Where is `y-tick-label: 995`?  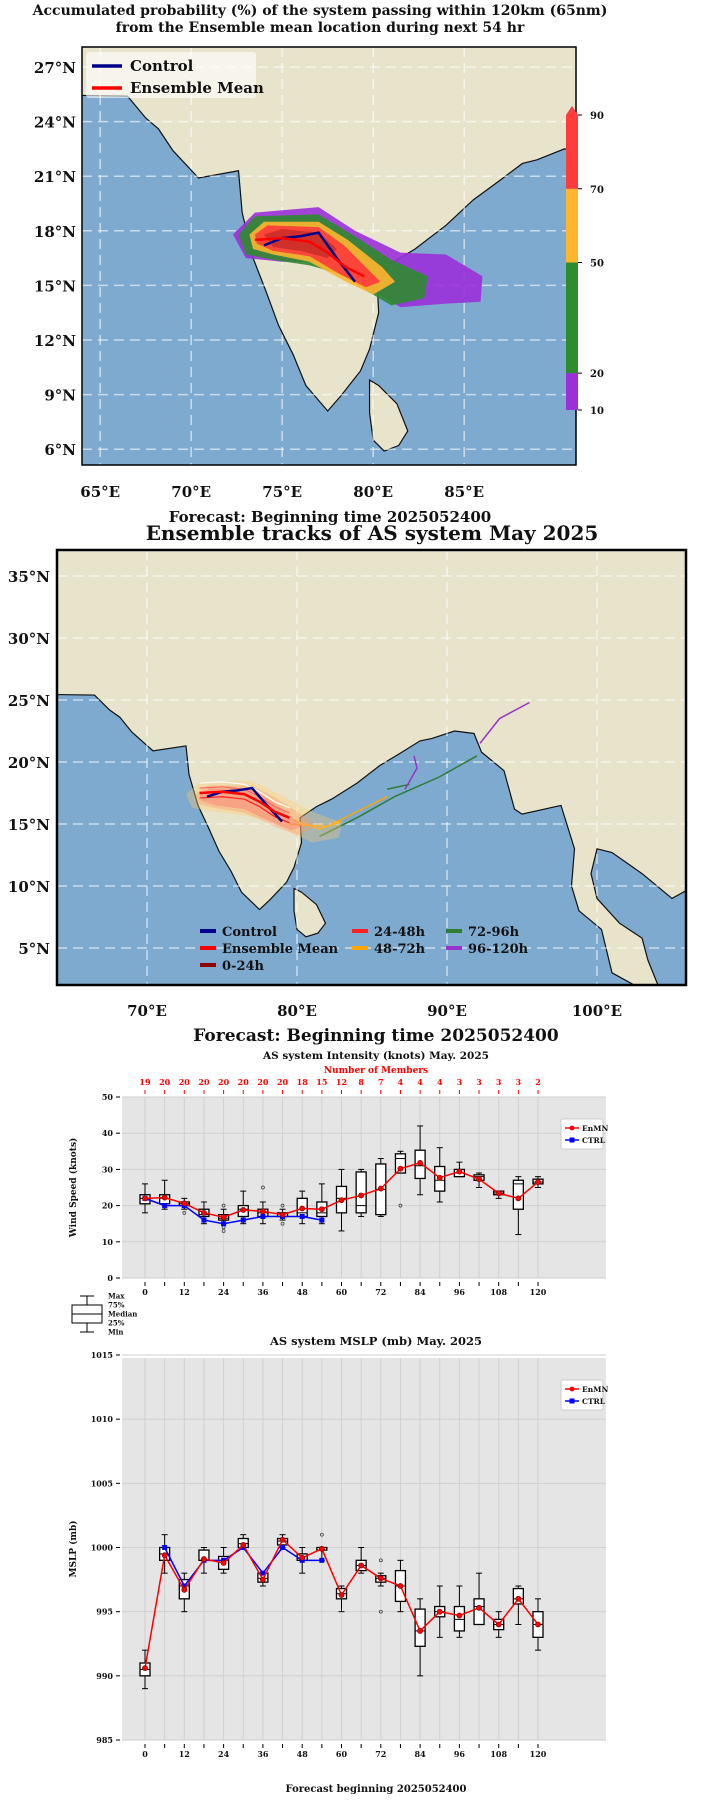
y-tick-label: 995 is located at coordinates (104, 1612).